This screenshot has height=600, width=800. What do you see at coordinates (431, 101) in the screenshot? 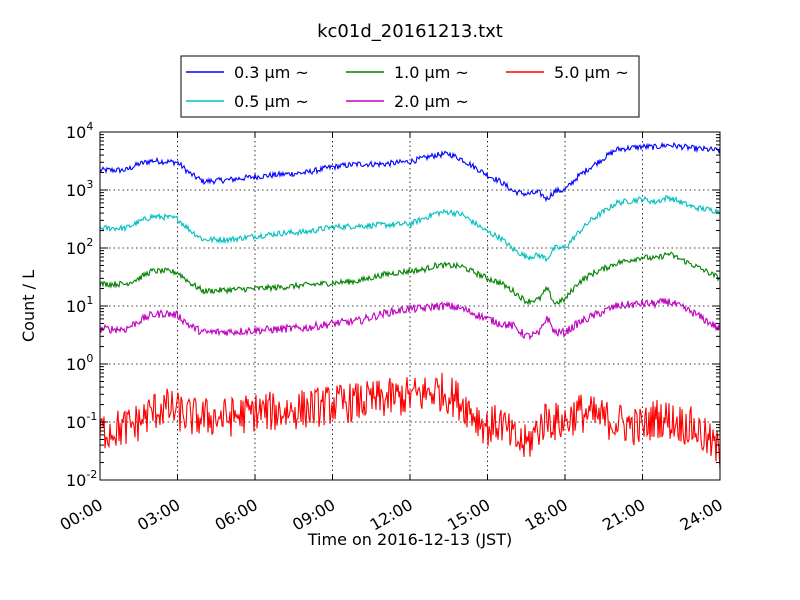
I see `legend-label-3: 2.0 µm ~` at bounding box center [431, 101].